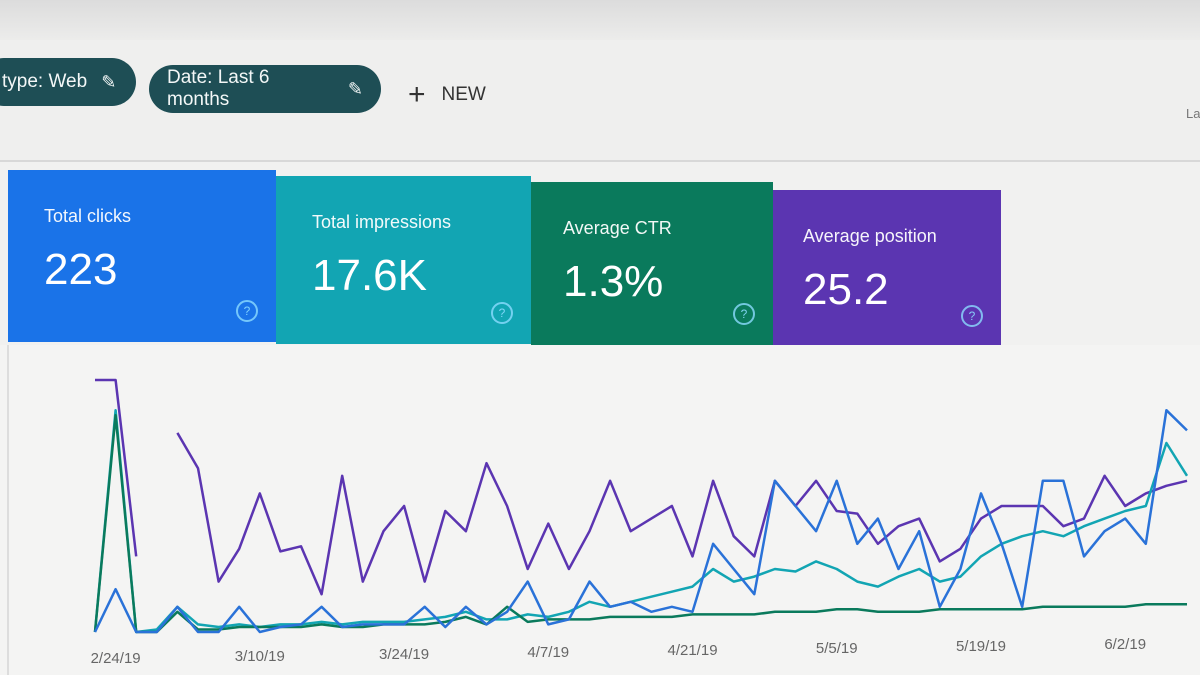 The height and width of the screenshot is (675, 1200). Describe the element at coordinates (1193, 113) in the screenshot. I see `last-updated-cutoff: La` at that location.